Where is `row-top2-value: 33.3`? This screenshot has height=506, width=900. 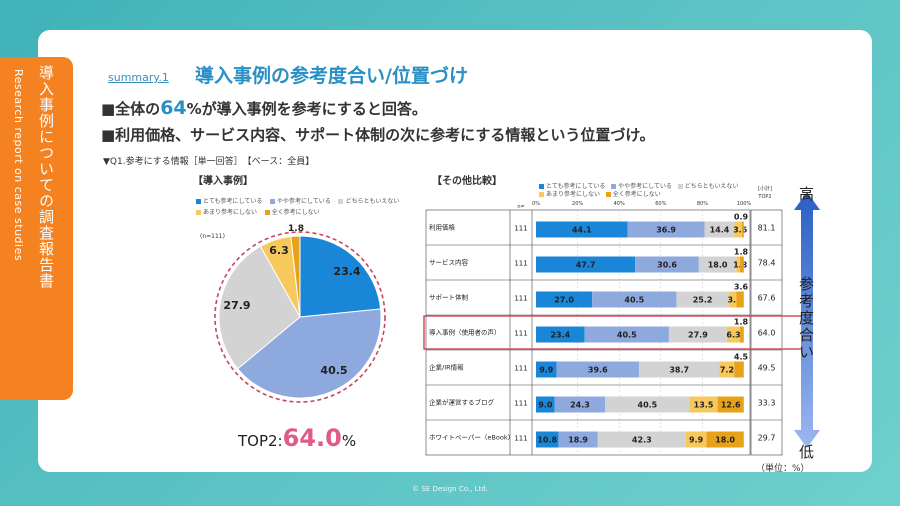 row-top2-value: 33.3 is located at coordinates (767, 403).